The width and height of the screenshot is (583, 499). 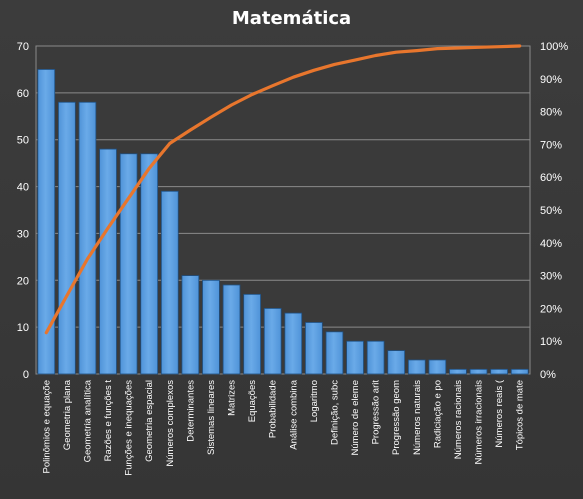 What do you see at coordinates (551, 113) in the screenshot?
I see `y2-tick-label: 80%` at bounding box center [551, 113].